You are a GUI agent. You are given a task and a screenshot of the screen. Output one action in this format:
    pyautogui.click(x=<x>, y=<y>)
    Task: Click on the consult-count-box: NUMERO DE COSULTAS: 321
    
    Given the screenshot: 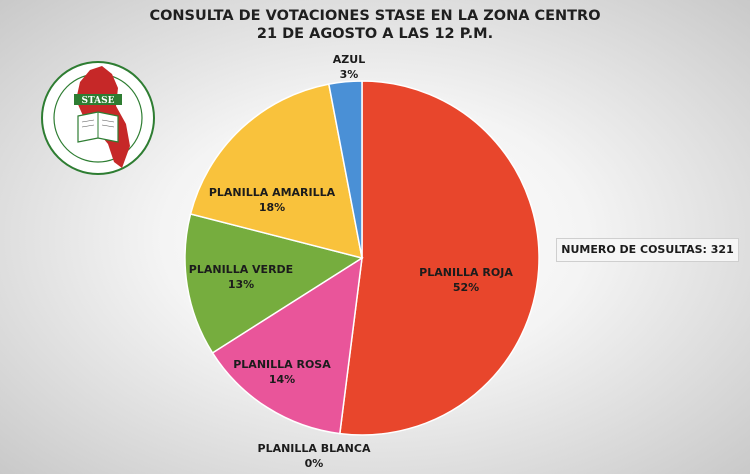 What is the action you would take?
    pyautogui.click(x=647, y=250)
    